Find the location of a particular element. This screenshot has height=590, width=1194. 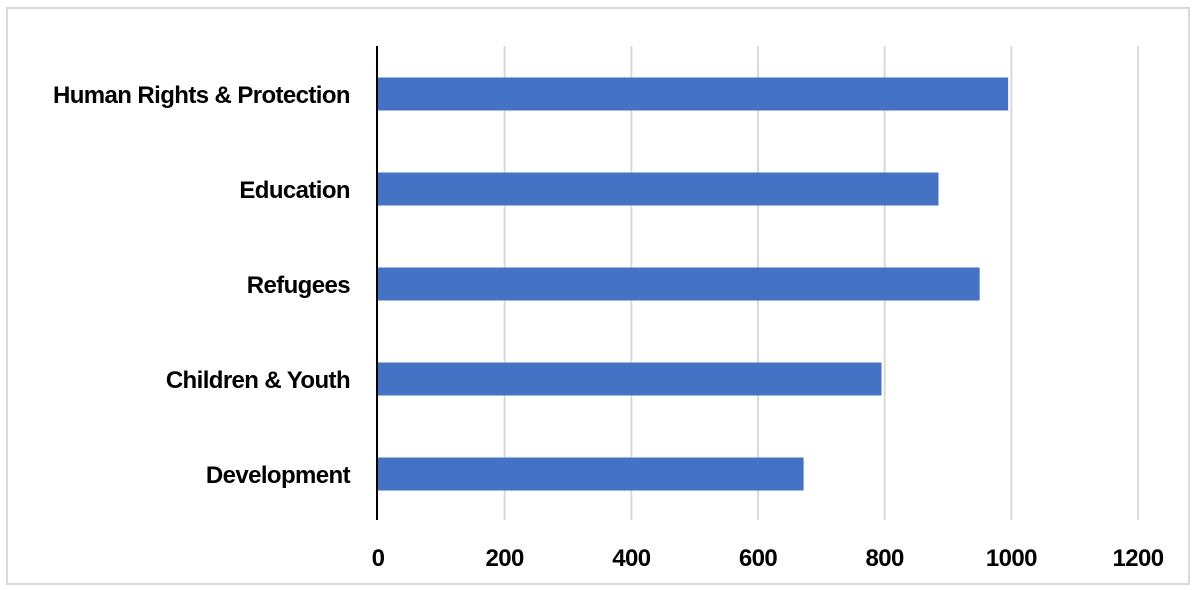

x-tick-label-600: 600 is located at coordinates (758, 558).